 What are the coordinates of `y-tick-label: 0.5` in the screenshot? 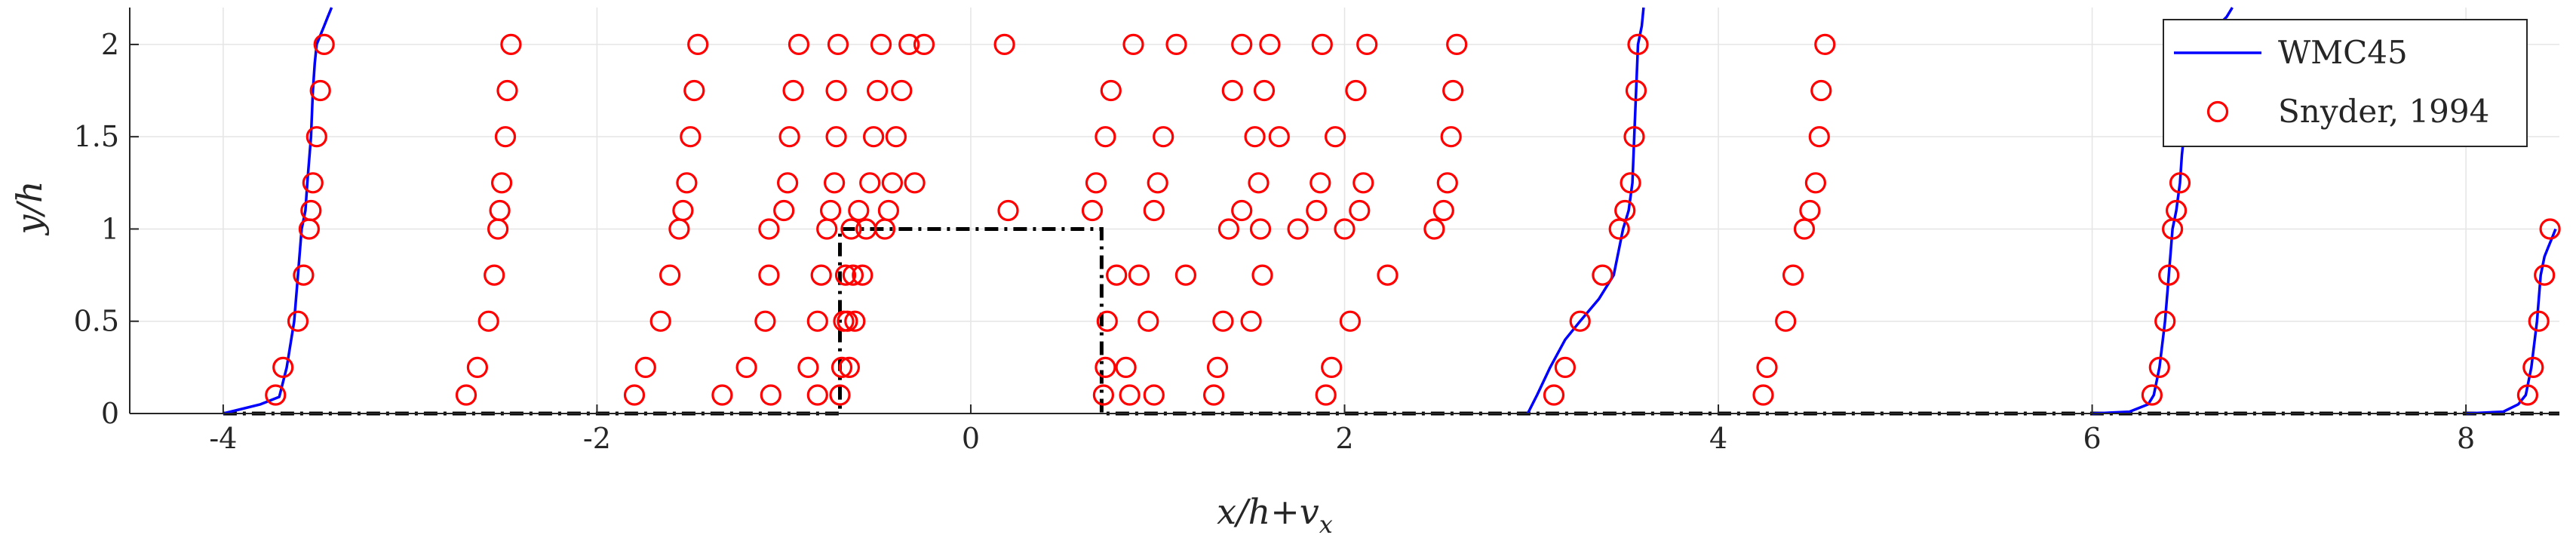 It's located at (96, 321).